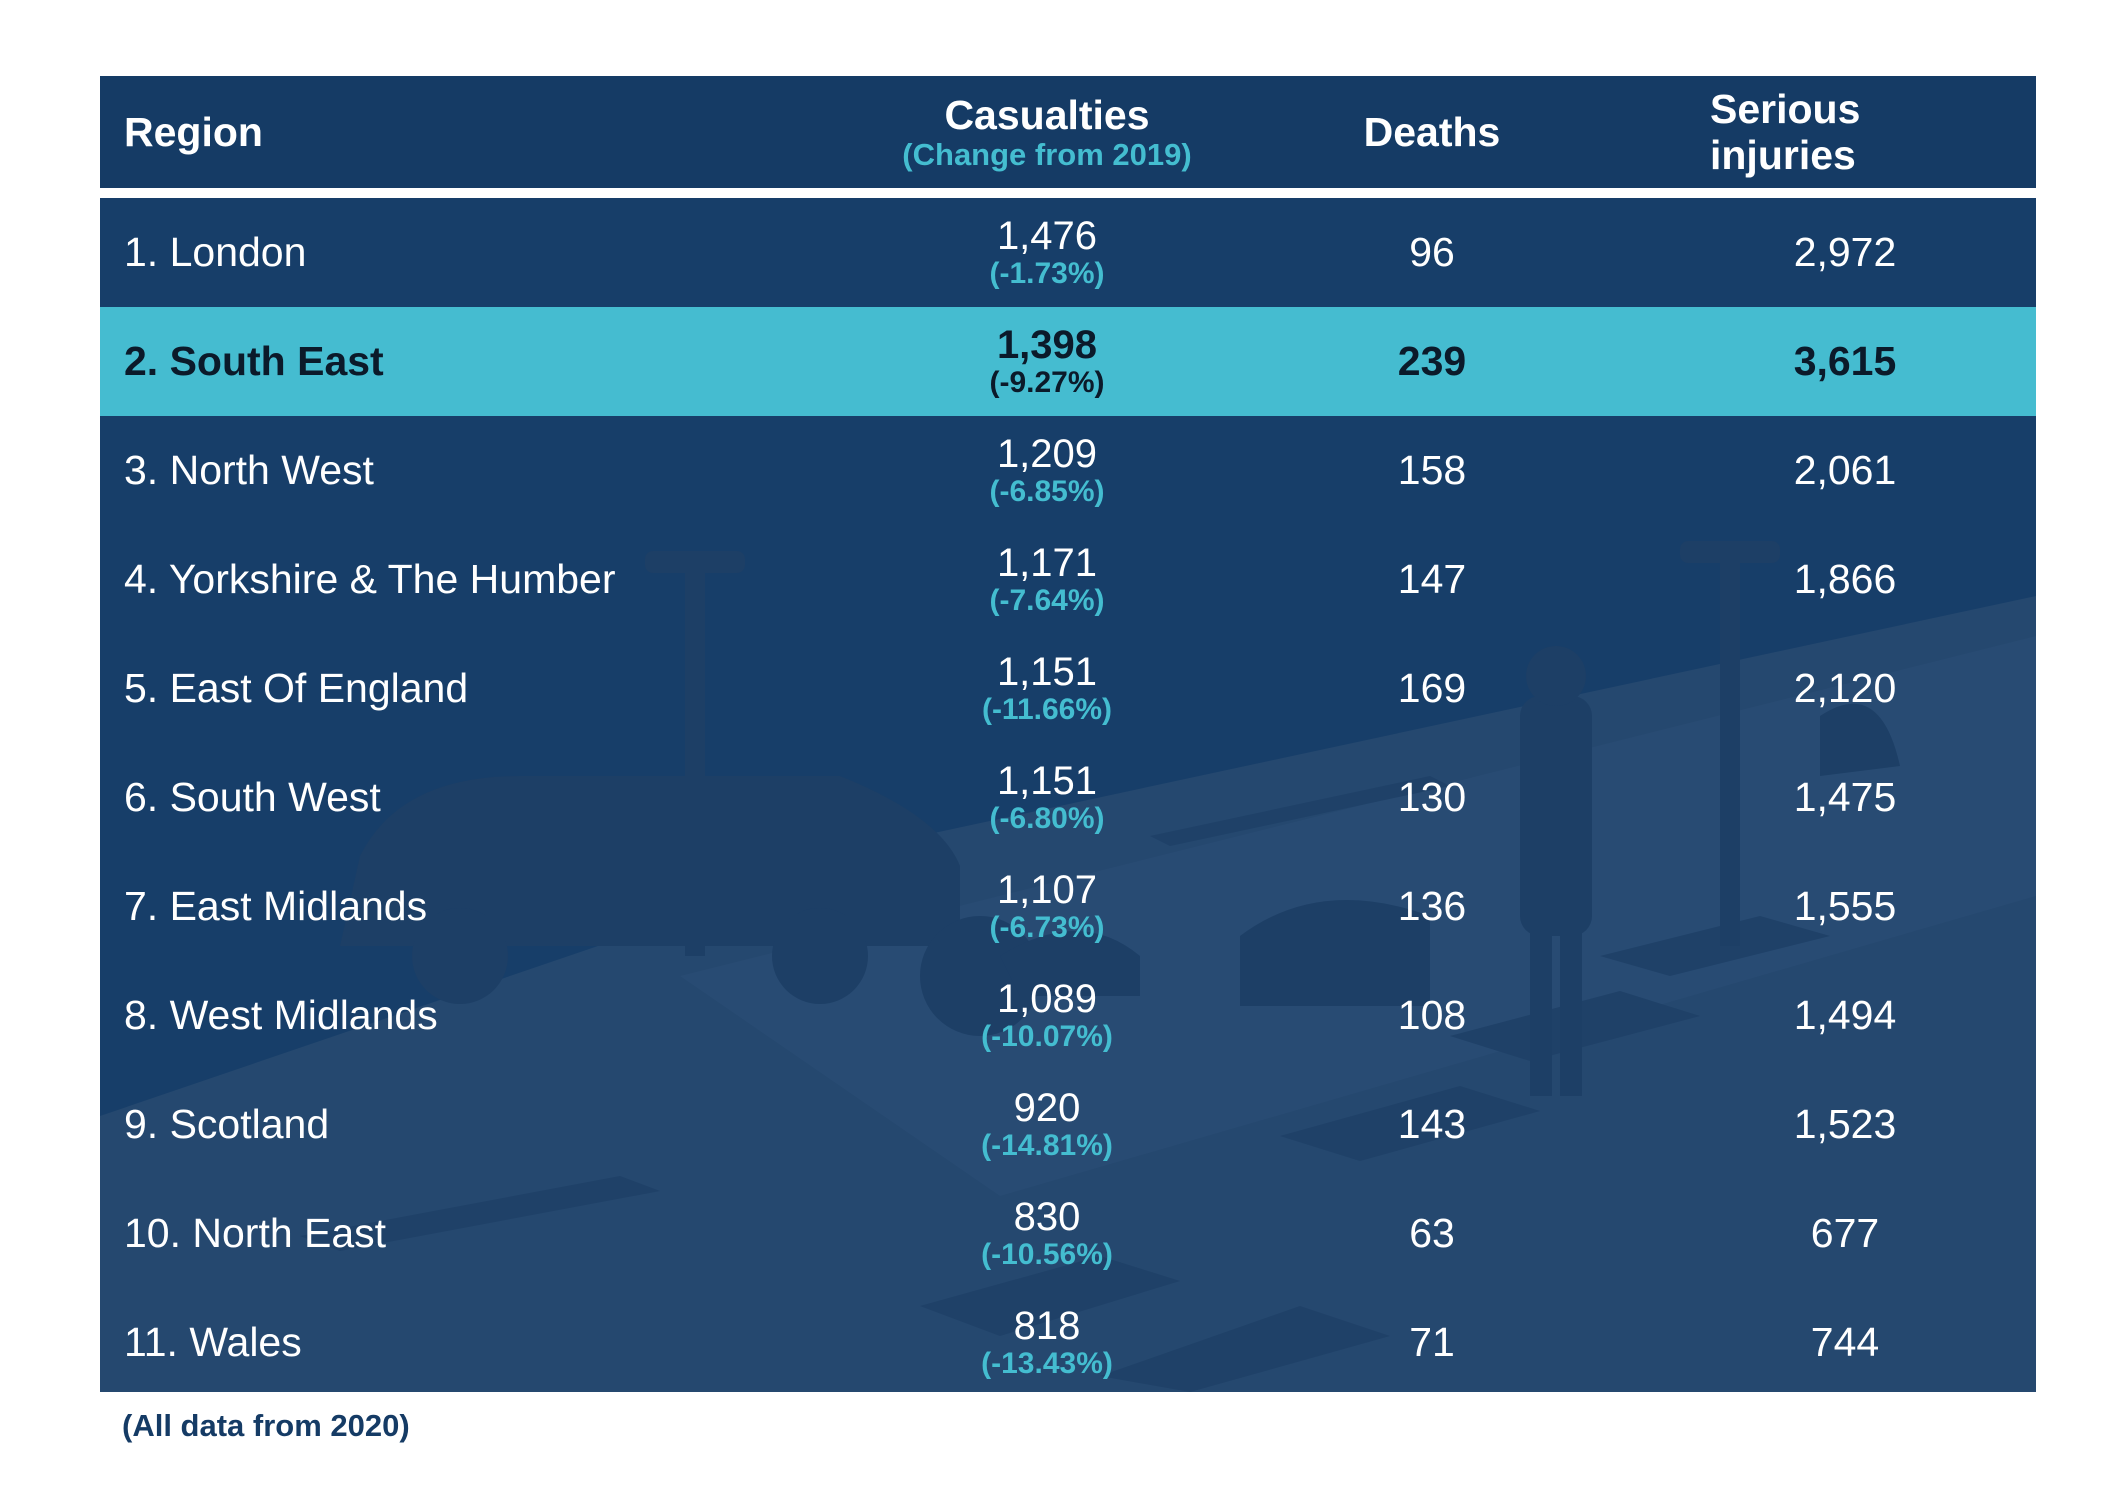 The image size is (2126, 1512). What do you see at coordinates (1432, 252) in the screenshot?
I see `deaths-cell: 96` at bounding box center [1432, 252].